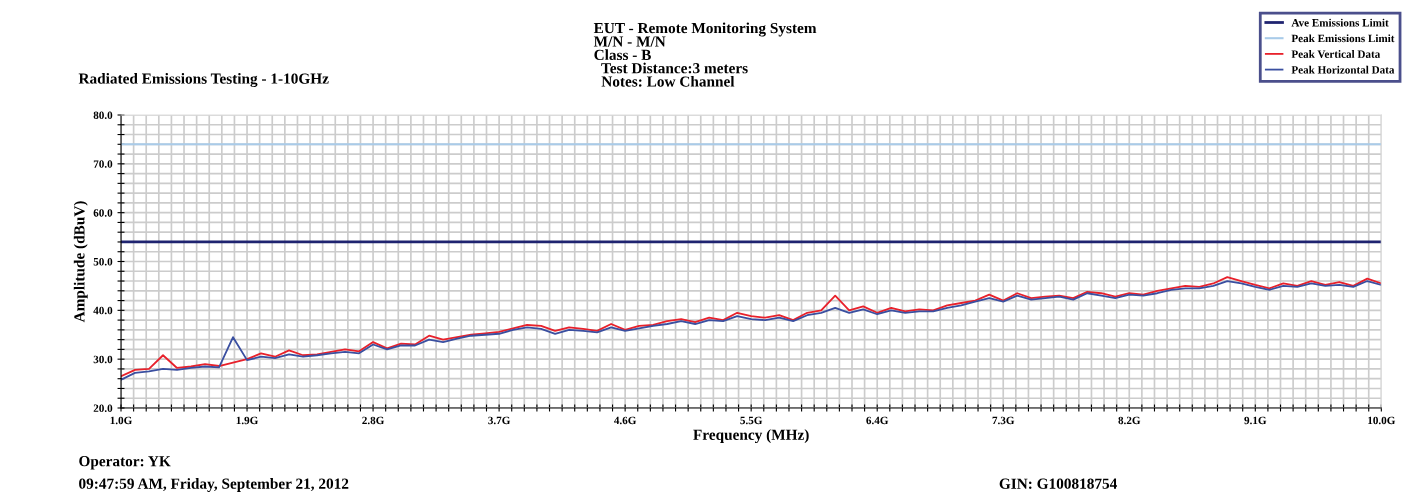  What do you see at coordinates (1382, 420) in the screenshot?
I see `x-tick-label: 10.0G` at bounding box center [1382, 420].